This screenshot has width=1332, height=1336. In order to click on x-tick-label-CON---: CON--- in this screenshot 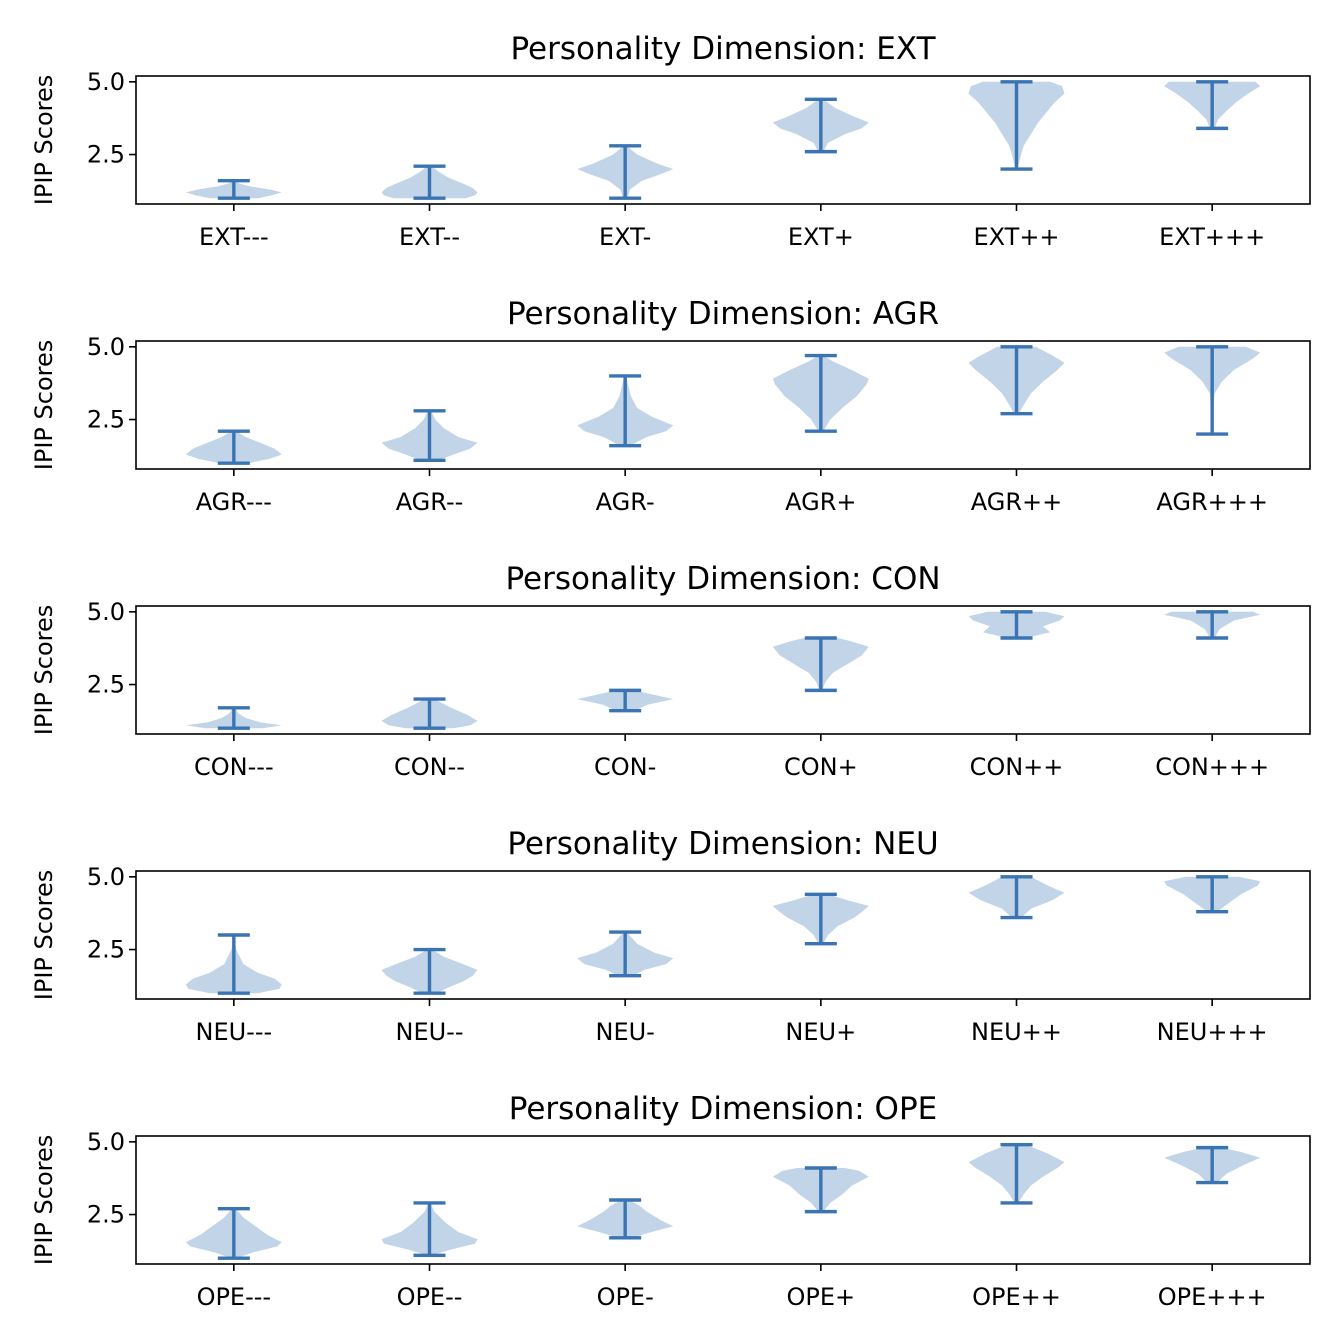, I will do `click(234, 767)`.